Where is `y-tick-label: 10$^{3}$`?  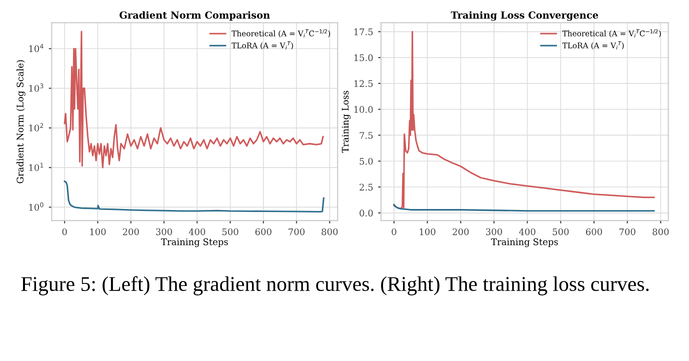 y-tick-label: 10$^{3}$ is located at coordinates (36, 87).